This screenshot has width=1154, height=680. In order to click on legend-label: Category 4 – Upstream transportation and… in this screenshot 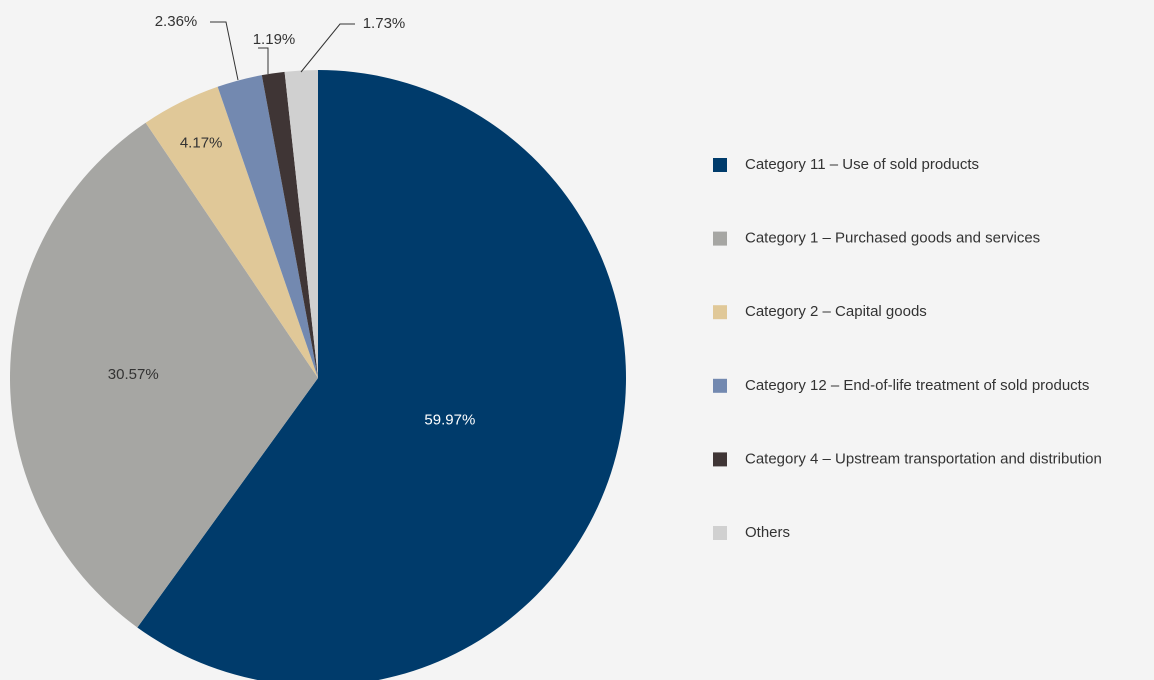, I will do `click(923, 458)`.